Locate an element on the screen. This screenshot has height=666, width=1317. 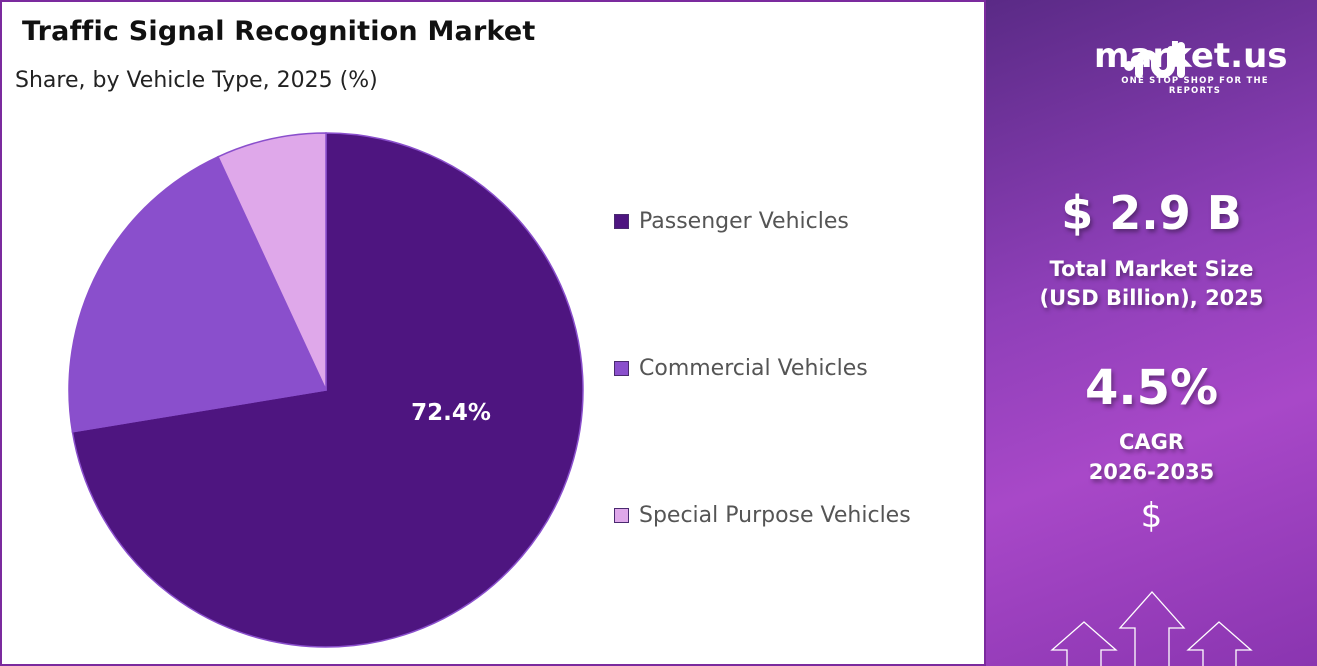
market-size-value: $ 2.9 B is located at coordinates (1151, 213).